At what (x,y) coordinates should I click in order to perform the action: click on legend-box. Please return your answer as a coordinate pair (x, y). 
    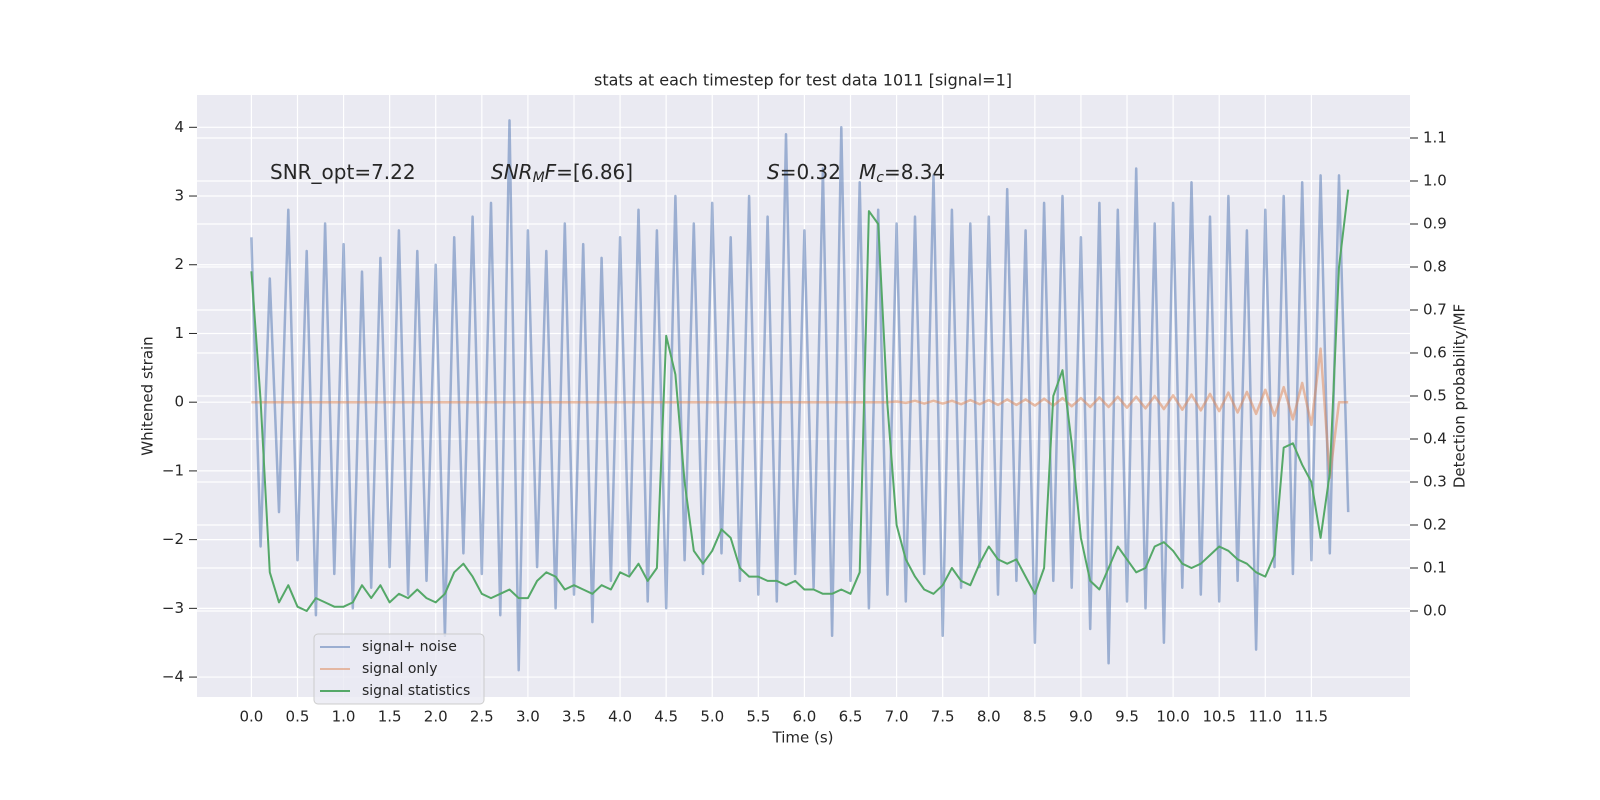
    Looking at the image, I should click on (399, 669).